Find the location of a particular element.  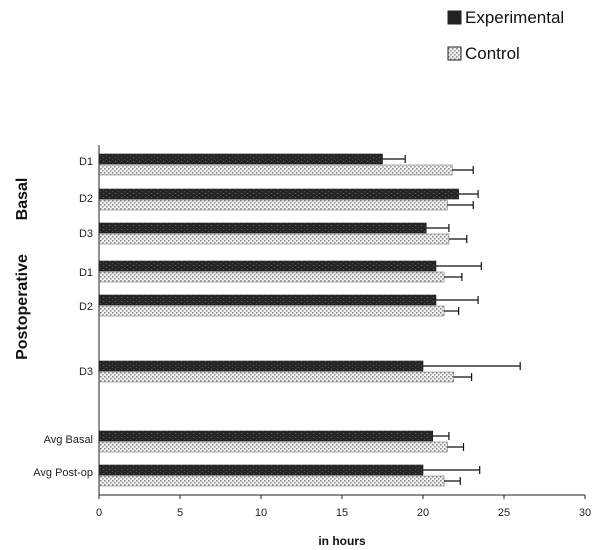

category-label-4: D2 is located at coordinates (86, 307).